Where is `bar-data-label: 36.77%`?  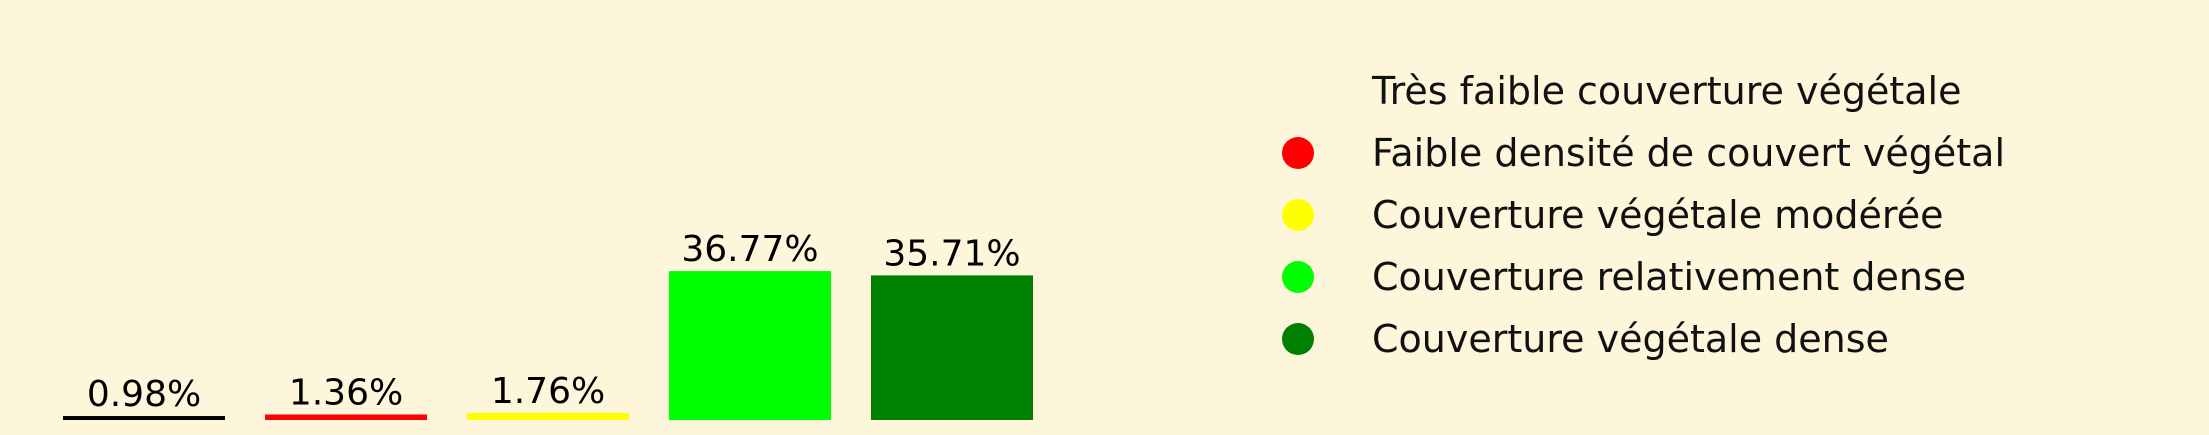 bar-data-label: 36.77% is located at coordinates (749, 249).